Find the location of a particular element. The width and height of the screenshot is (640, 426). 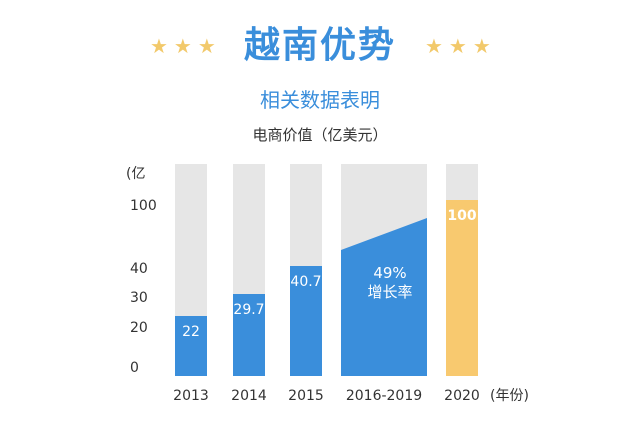

category-label: 2015 is located at coordinates (306, 396).